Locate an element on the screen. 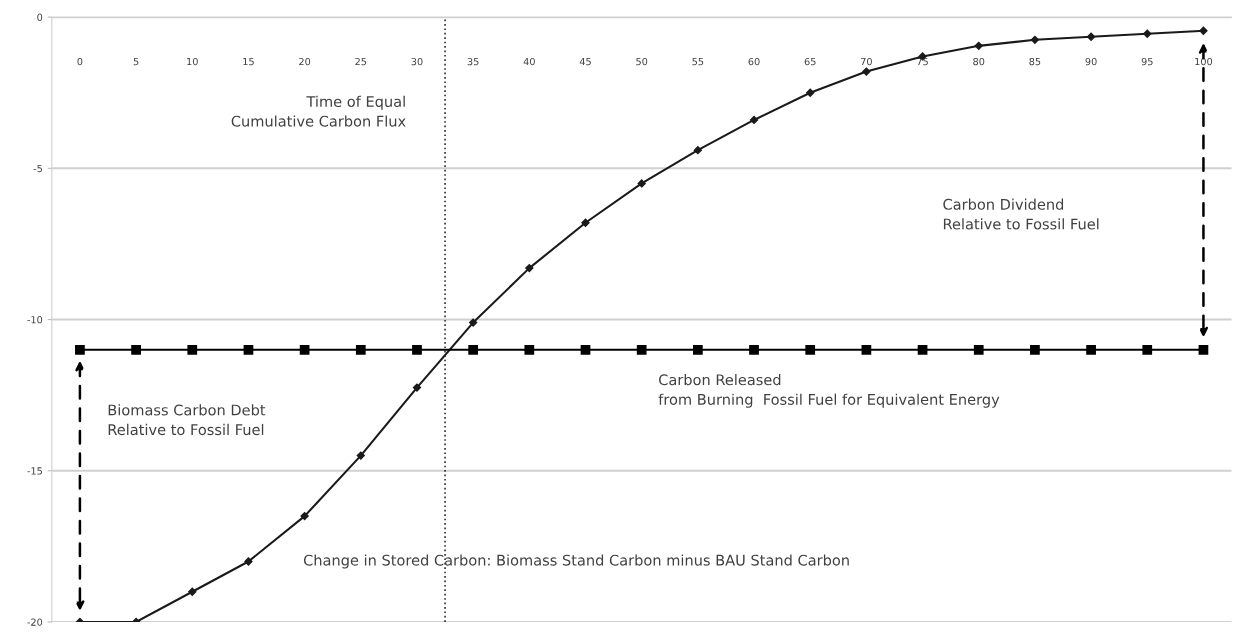 This screenshot has height=634, width=1234. ref-line-label: Time of Equal Cumulative Carbon Flux is located at coordinates (318, 111).